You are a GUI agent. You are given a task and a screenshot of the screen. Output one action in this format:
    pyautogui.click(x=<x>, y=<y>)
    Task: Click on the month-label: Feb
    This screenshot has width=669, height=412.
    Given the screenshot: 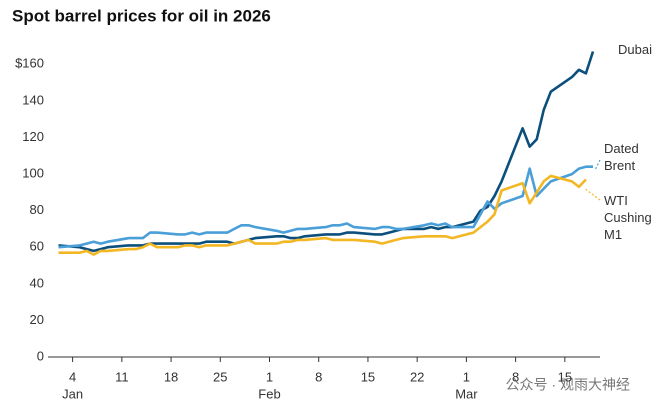 What is the action you would take?
    pyautogui.click(x=269, y=393)
    